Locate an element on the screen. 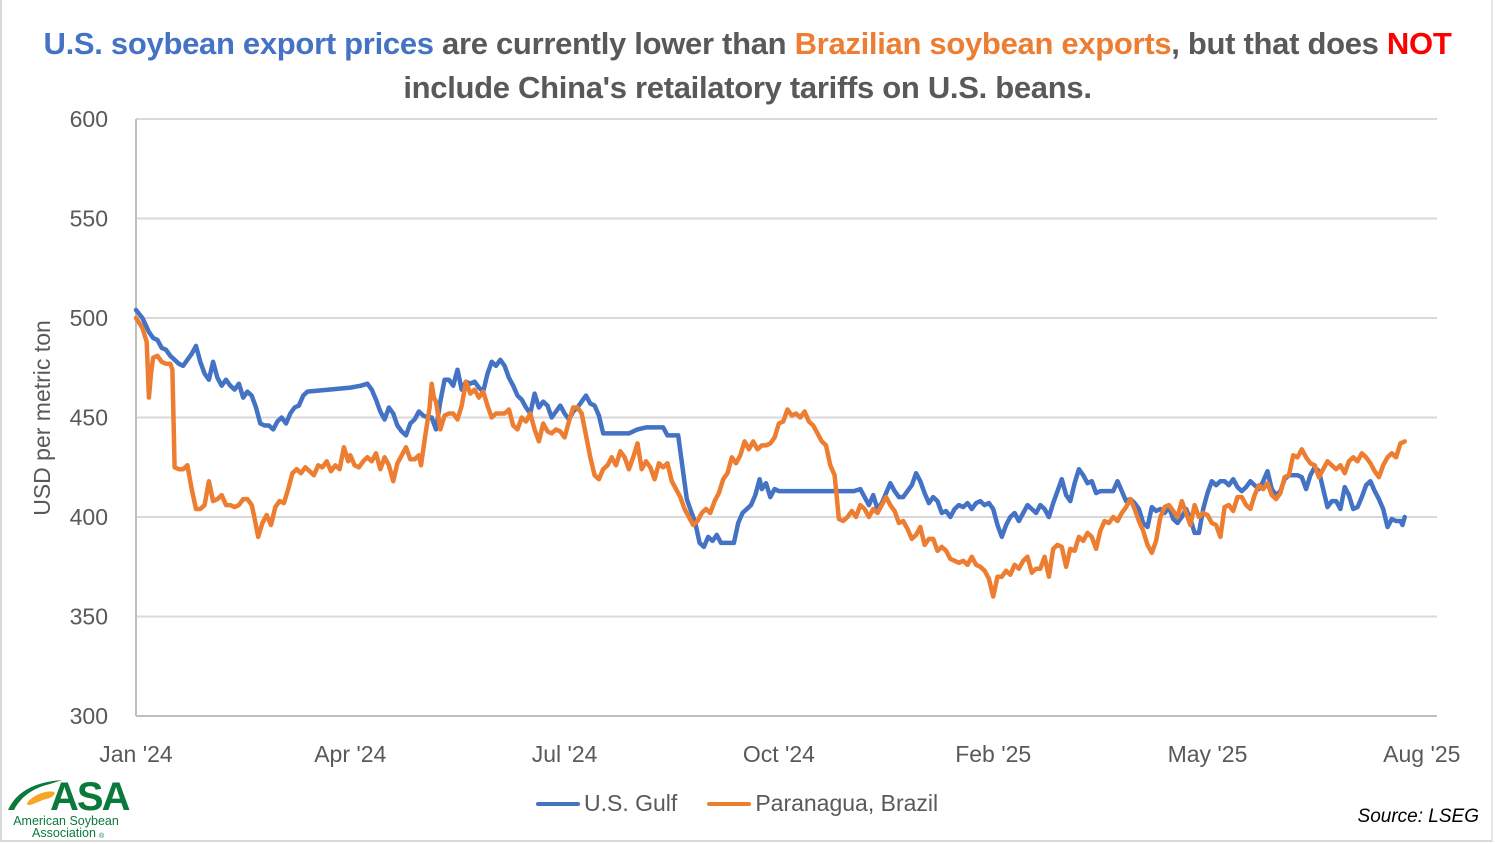 This screenshot has height=844, width=1495. legend-swatch-paranagua is located at coordinates (729, 803).